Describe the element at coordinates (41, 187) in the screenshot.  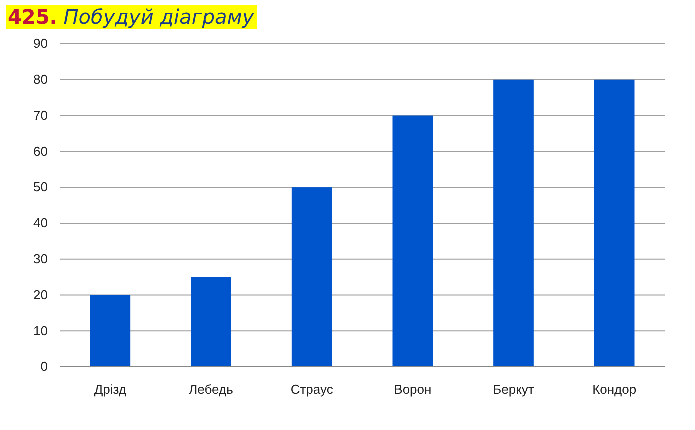
I see `y-tick-label: 50` at that location.